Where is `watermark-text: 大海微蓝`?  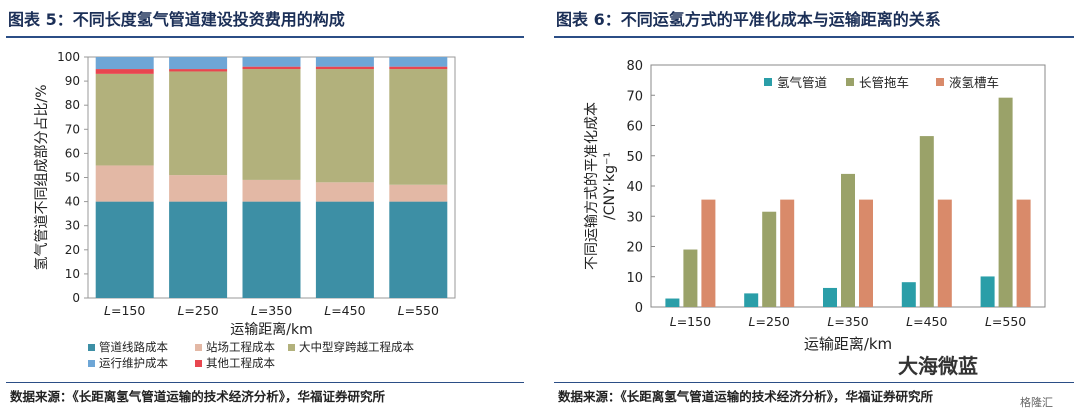
watermark-text: 大海微蓝 is located at coordinates (938, 366).